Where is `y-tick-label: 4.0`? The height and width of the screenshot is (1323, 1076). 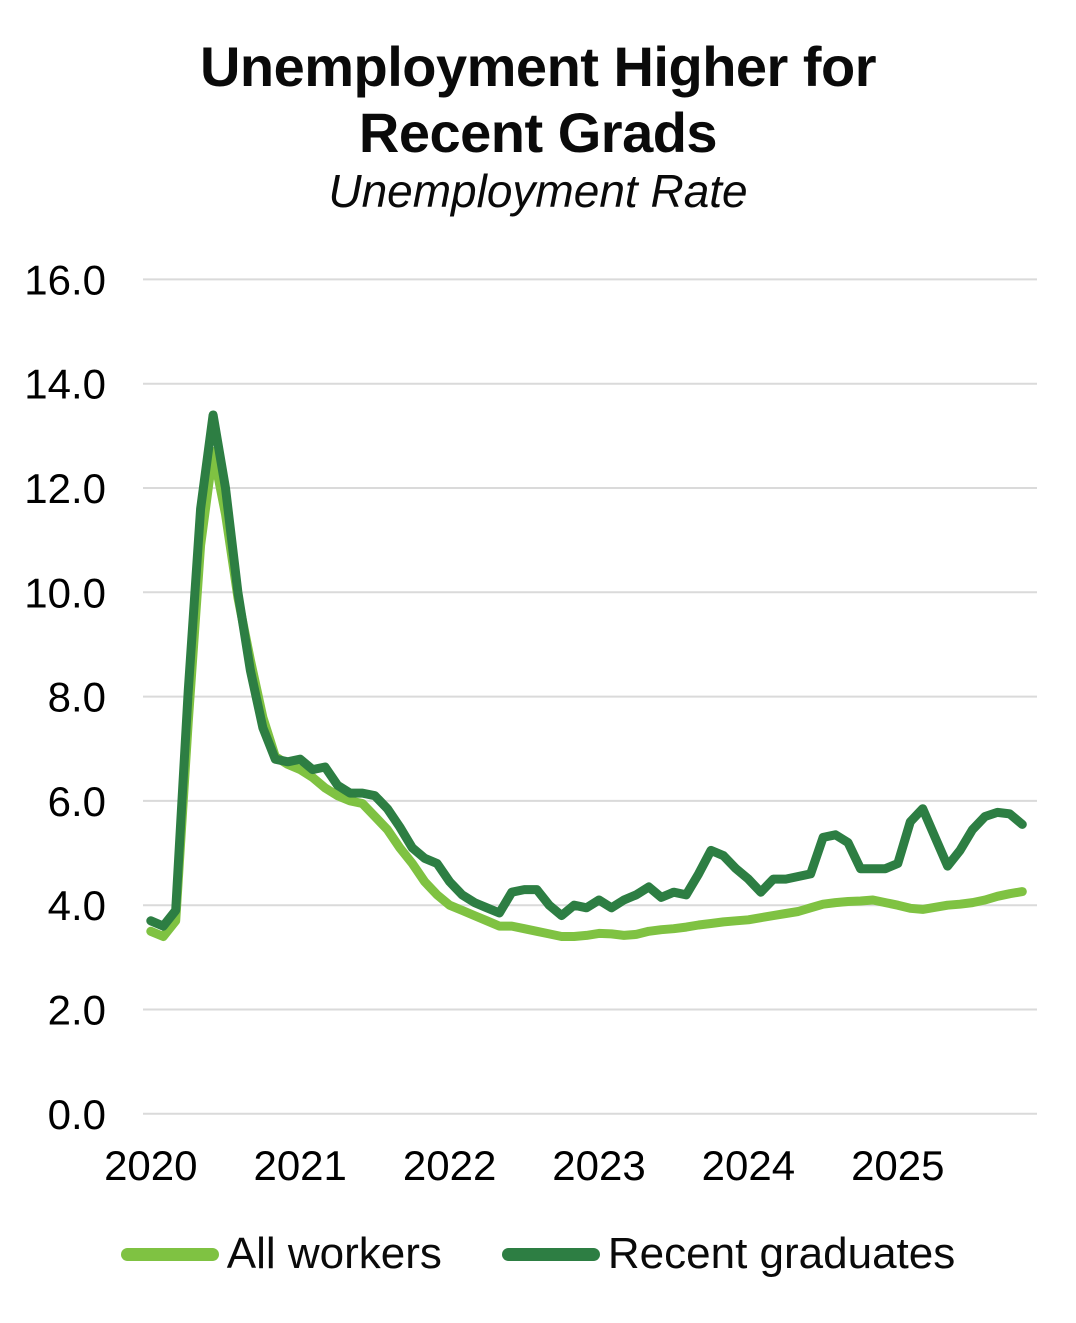 y-tick-label: 4.0 is located at coordinates (77, 905).